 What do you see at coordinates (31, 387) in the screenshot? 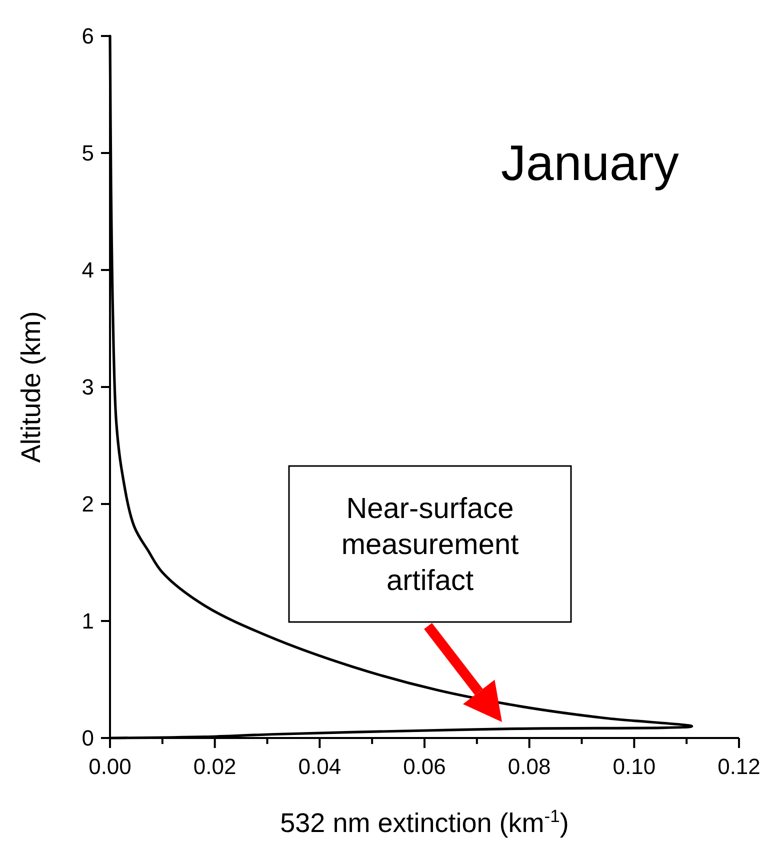
I see `y-axis-title: Altitude (km)` at bounding box center [31, 387].